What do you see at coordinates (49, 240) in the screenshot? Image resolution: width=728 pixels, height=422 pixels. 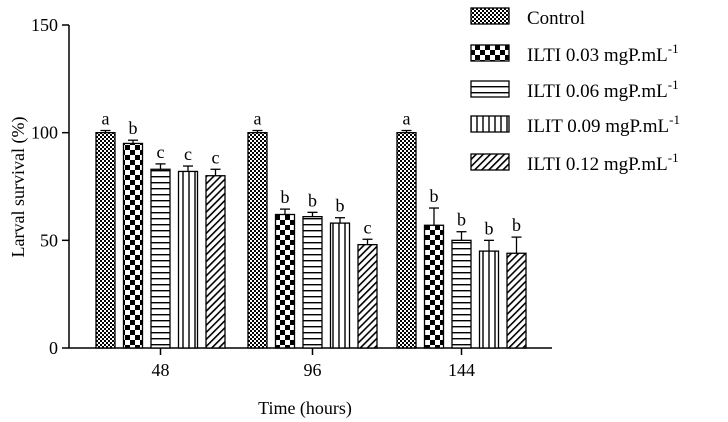 I see `y-tick-label: 50` at bounding box center [49, 240].